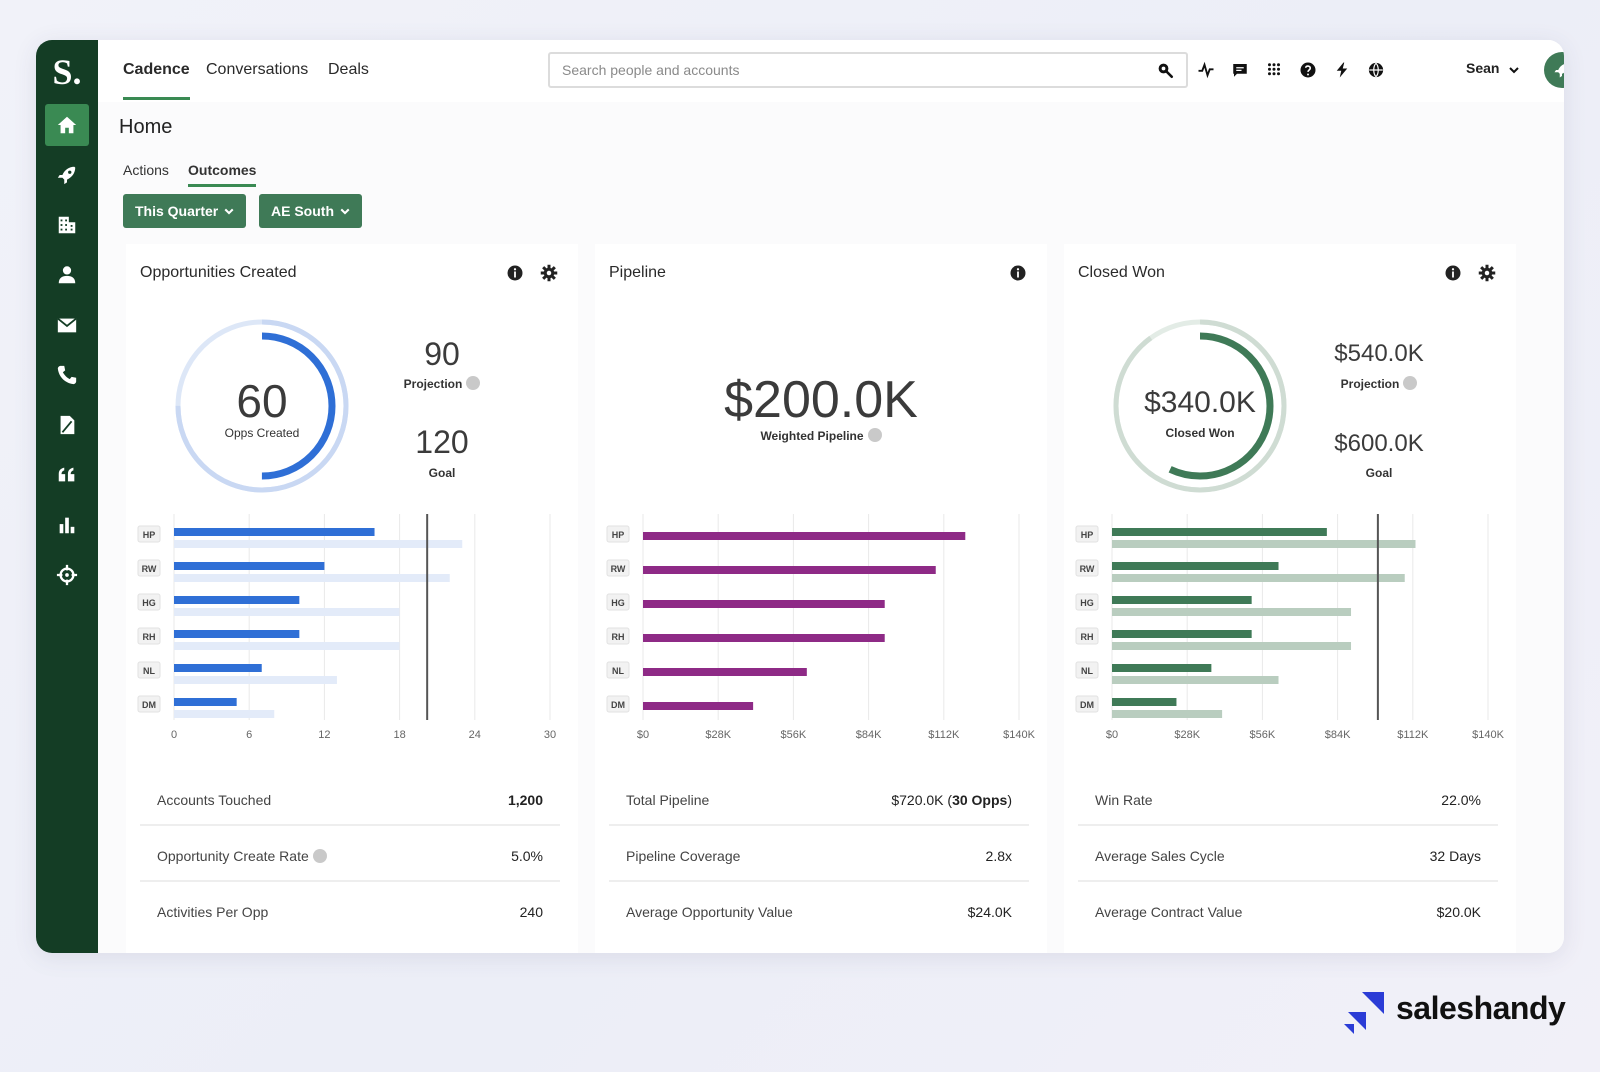  I want to click on x-tick-label: 12, so click(324, 735).